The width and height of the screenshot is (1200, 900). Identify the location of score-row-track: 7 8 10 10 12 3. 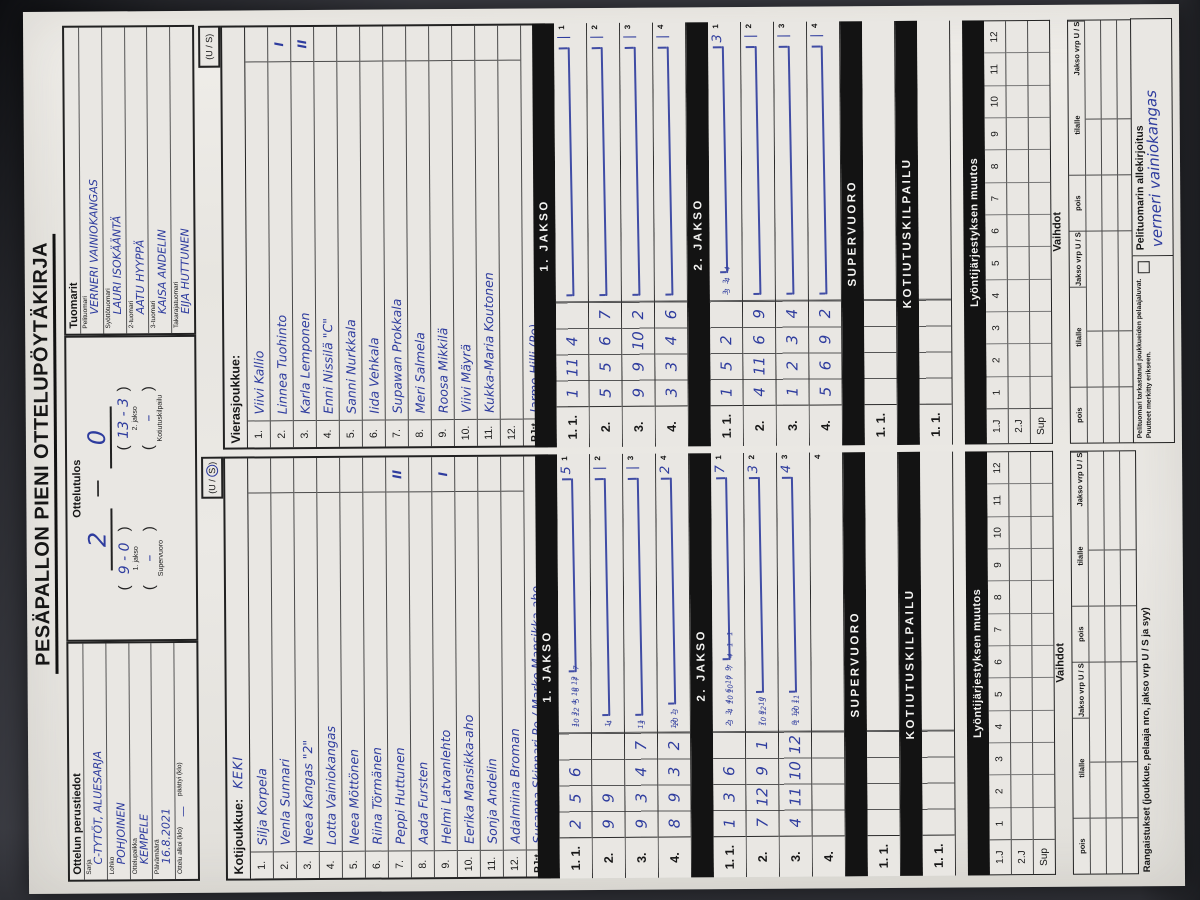
(761, 592).